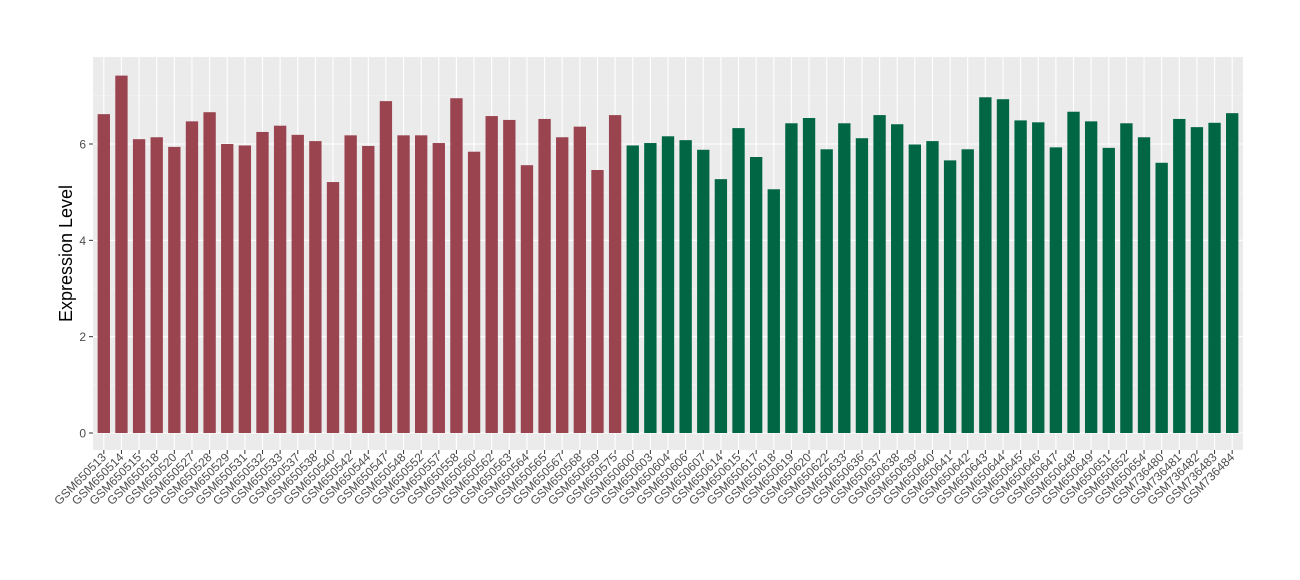 The height and width of the screenshot is (580, 1300). I want to click on bar-GSM650538, so click(315, 287).